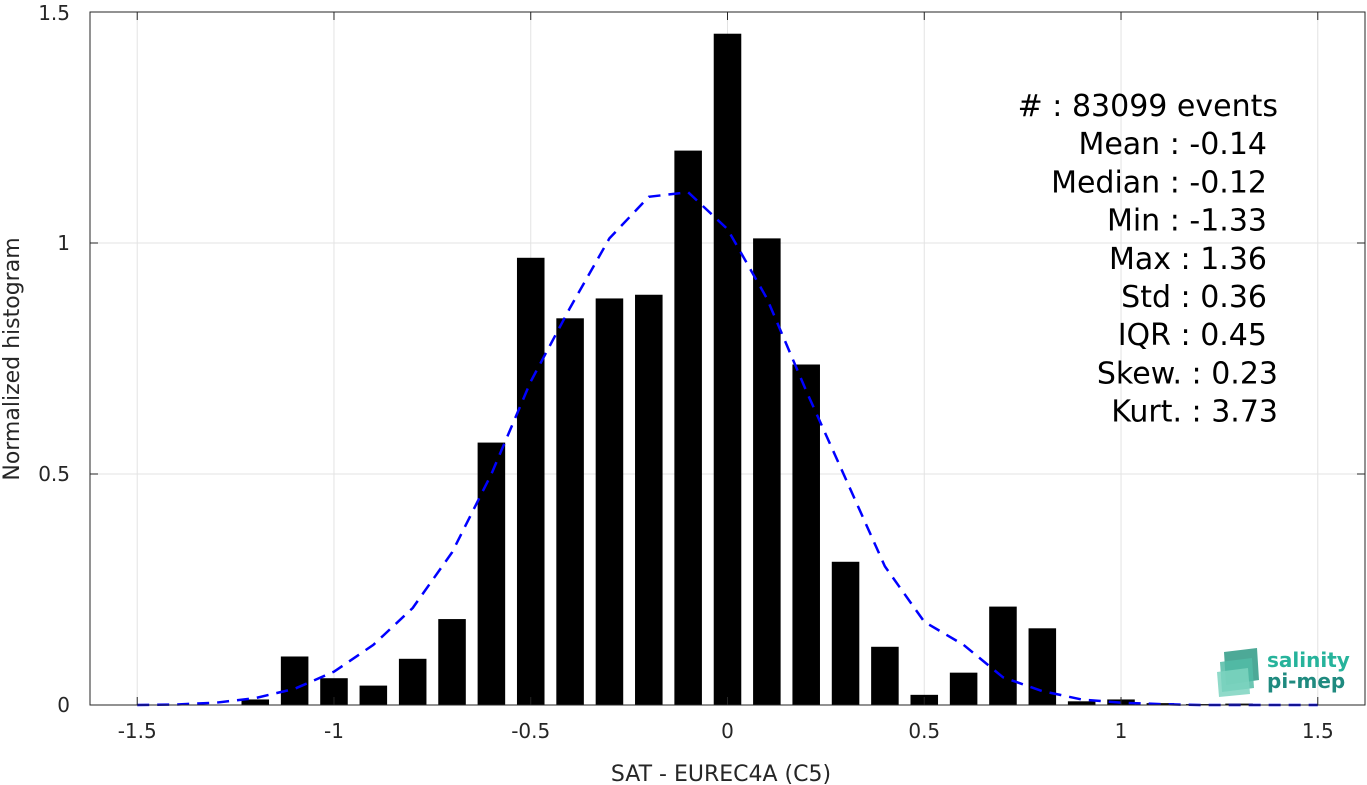 Image resolution: width=1367 pixels, height=785 pixels. What do you see at coordinates (1188, 259) in the screenshot?
I see `stat-line: Max : 1.36` at bounding box center [1188, 259].